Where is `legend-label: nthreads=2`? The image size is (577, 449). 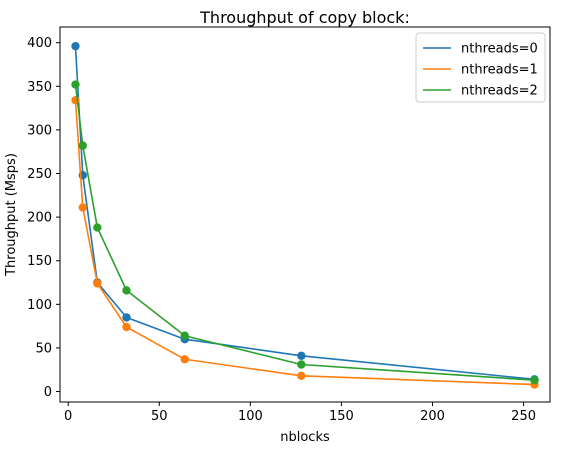
legend-label: nthreads=2 is located at coordinates (499, 91).